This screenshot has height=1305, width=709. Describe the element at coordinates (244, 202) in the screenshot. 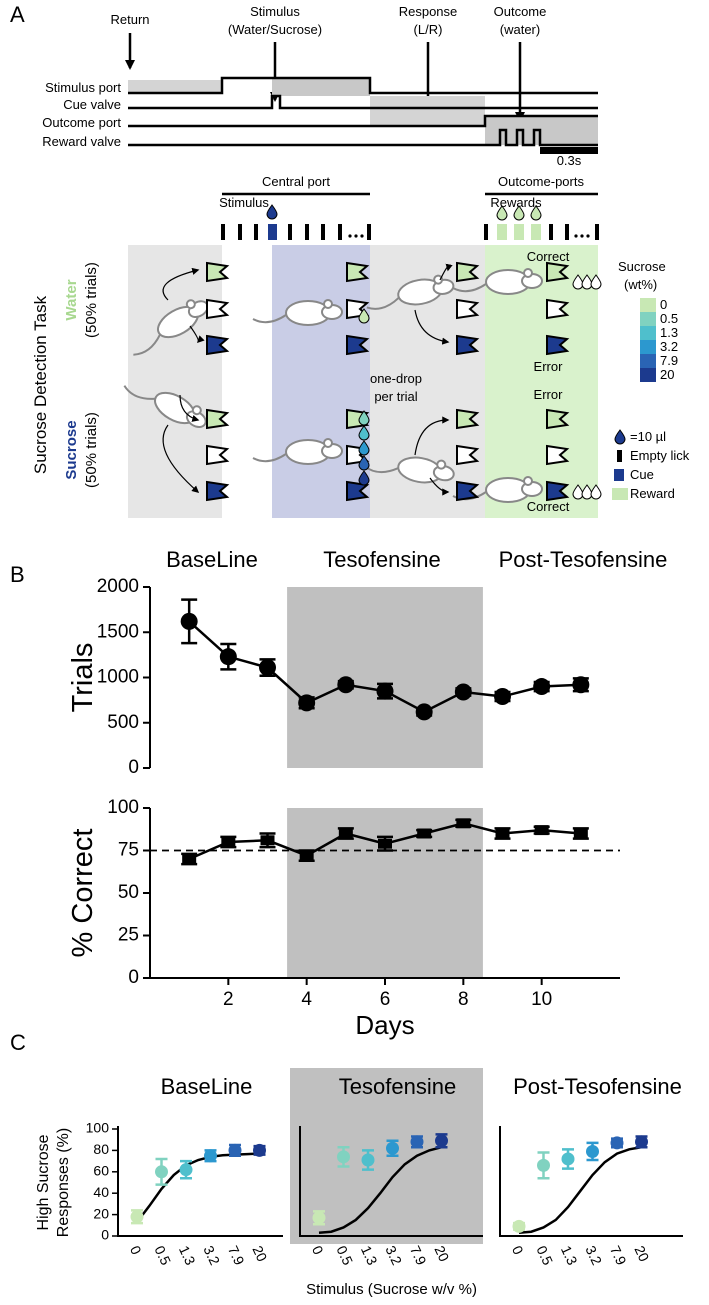

I see `stimulus-label: Stimulus` at that location.